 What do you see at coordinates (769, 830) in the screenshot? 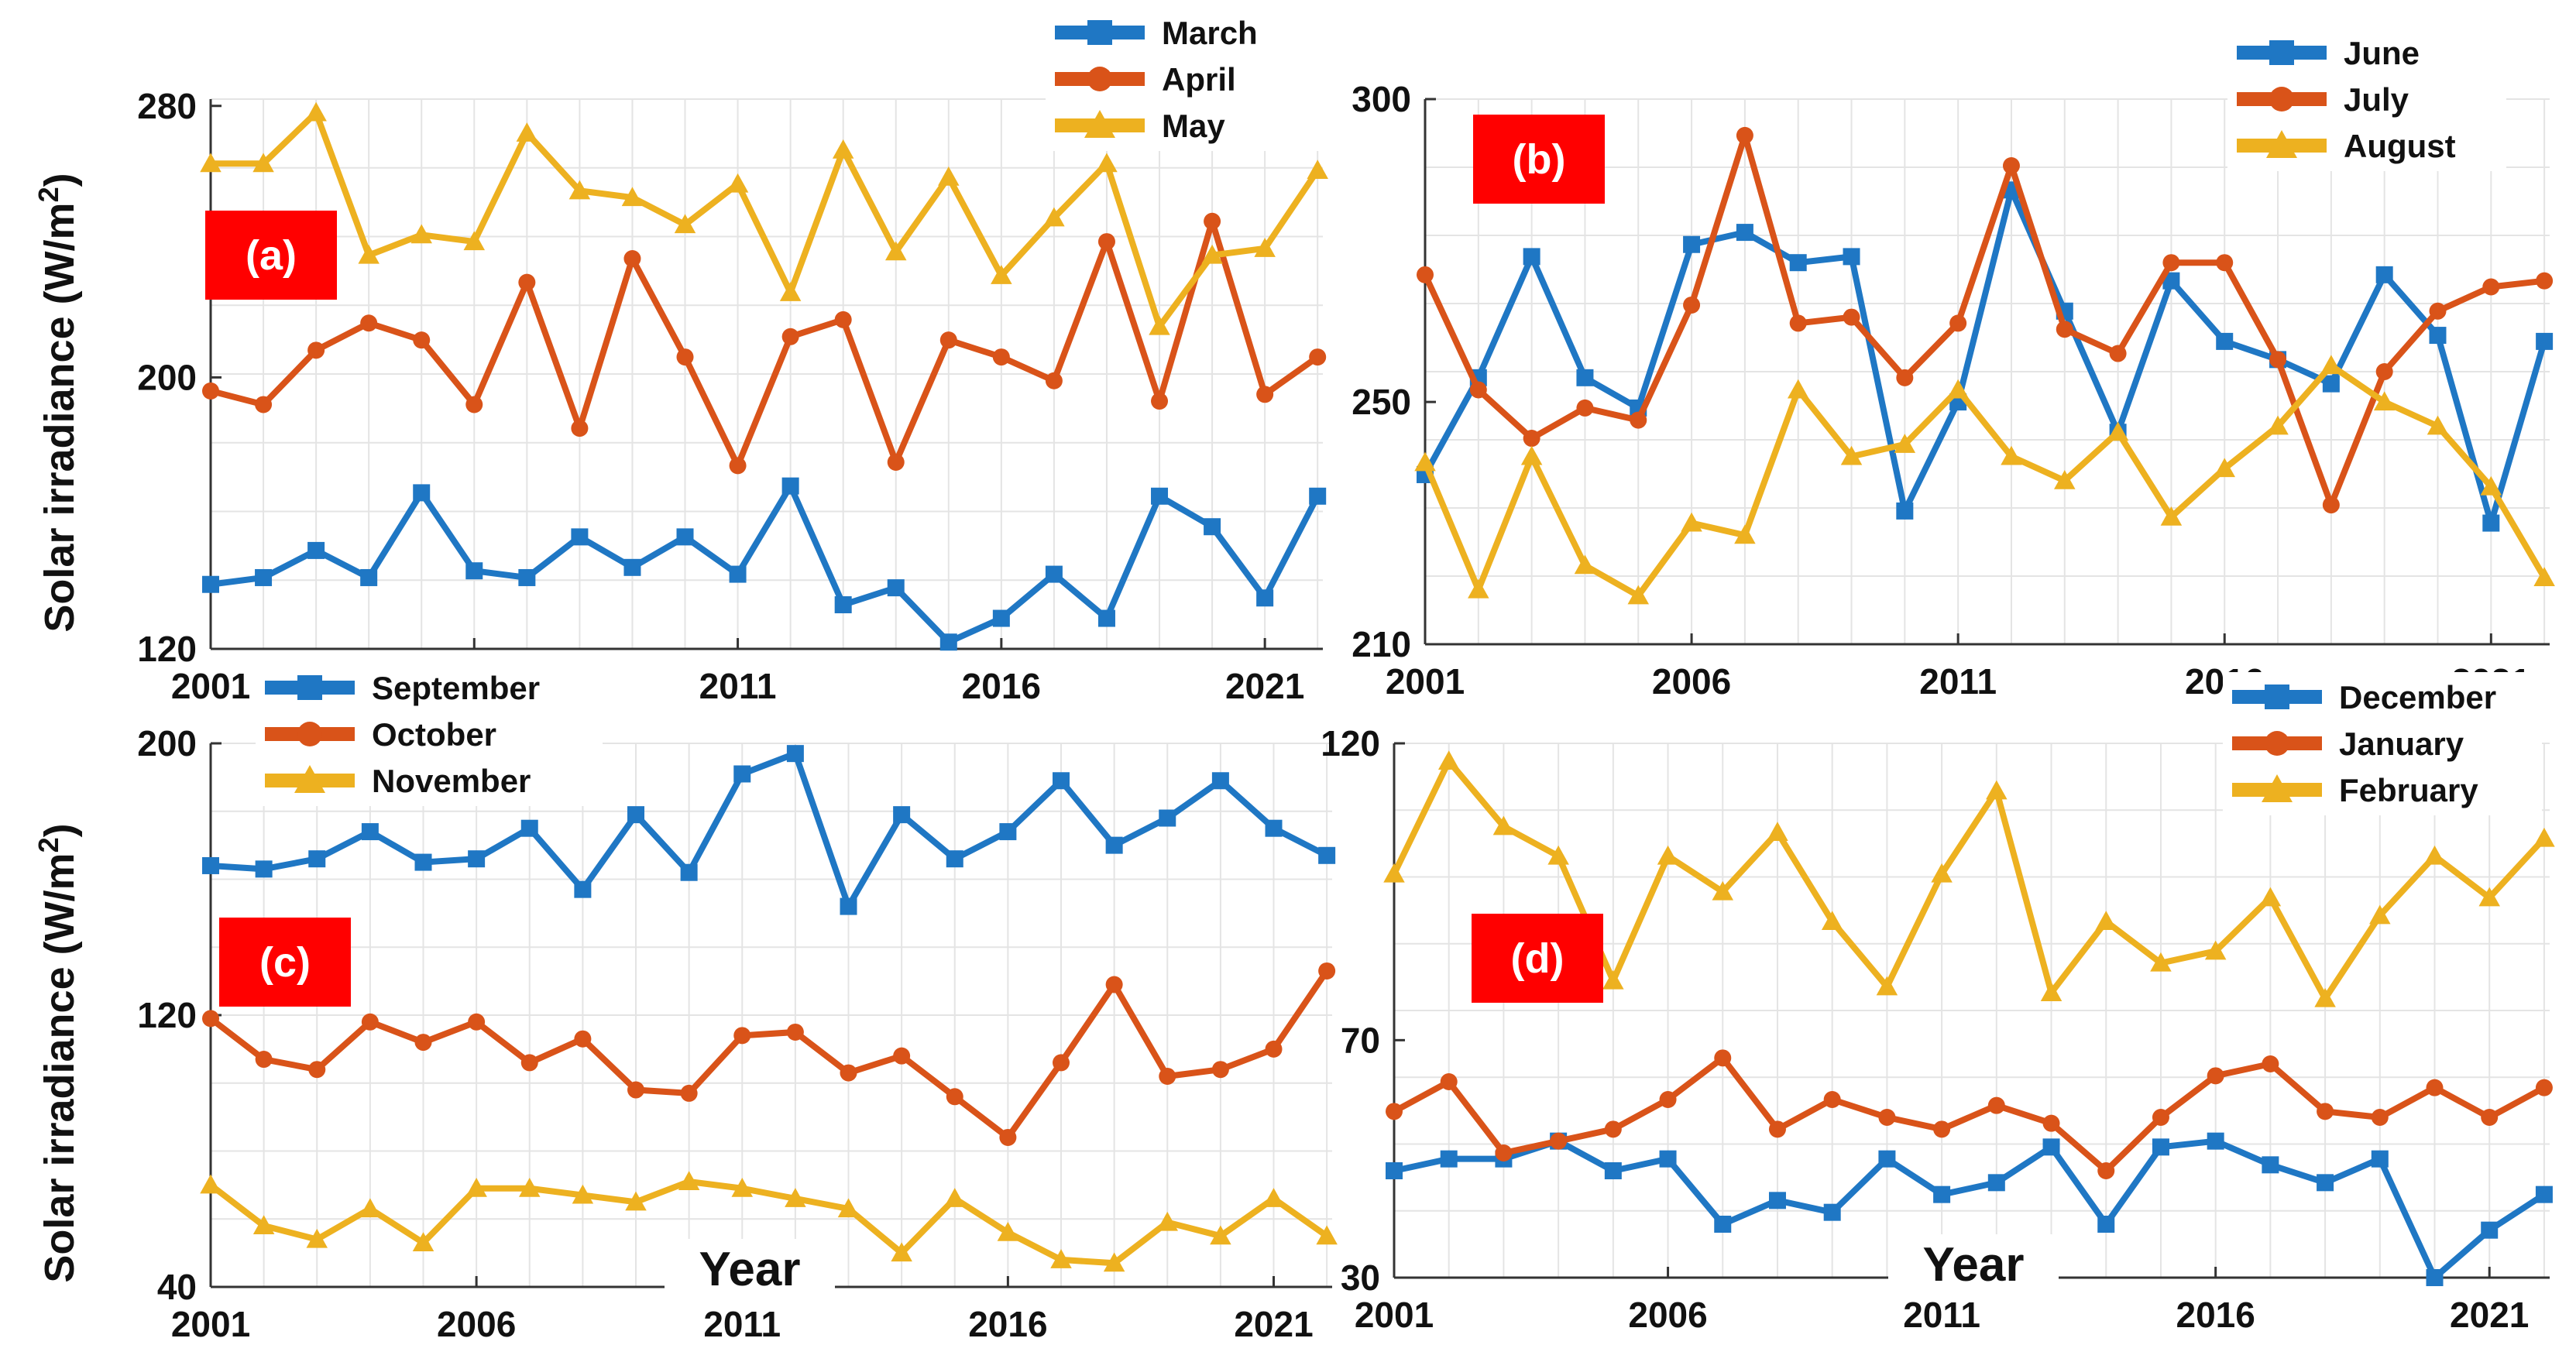
I see `series-line-september` at bounding box center [769, 830].